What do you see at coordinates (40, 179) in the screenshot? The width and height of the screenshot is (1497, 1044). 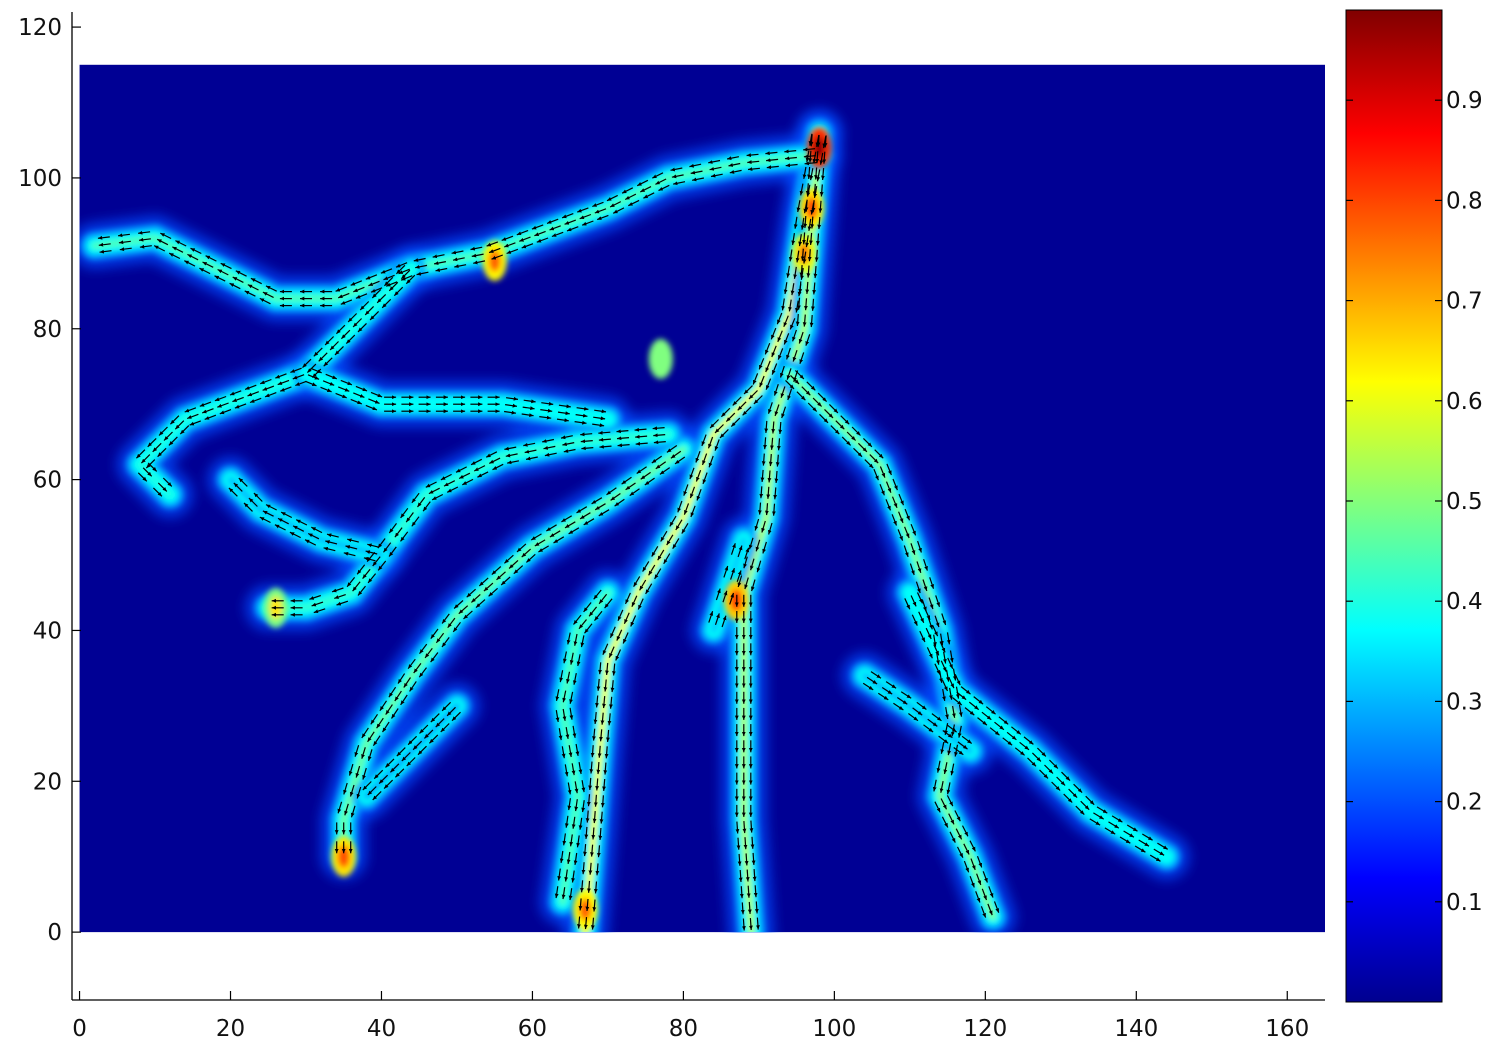 I see `y-tick-label: 100` at bounding box center [40, 179].